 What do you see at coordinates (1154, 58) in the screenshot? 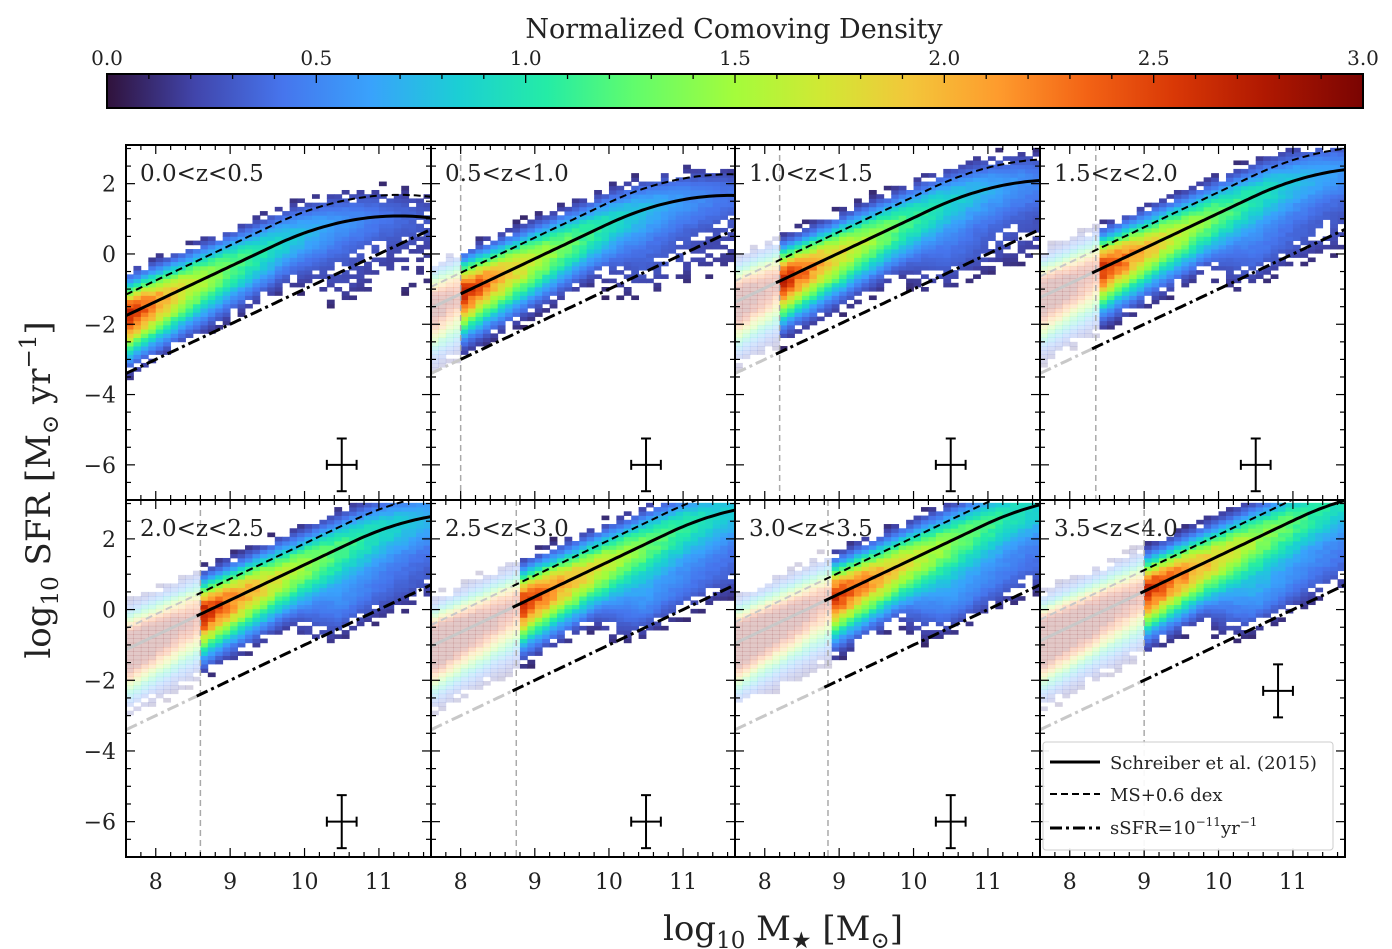
I see `colorbar-tick-label: 2.5` at bounding box center [1154, 58].